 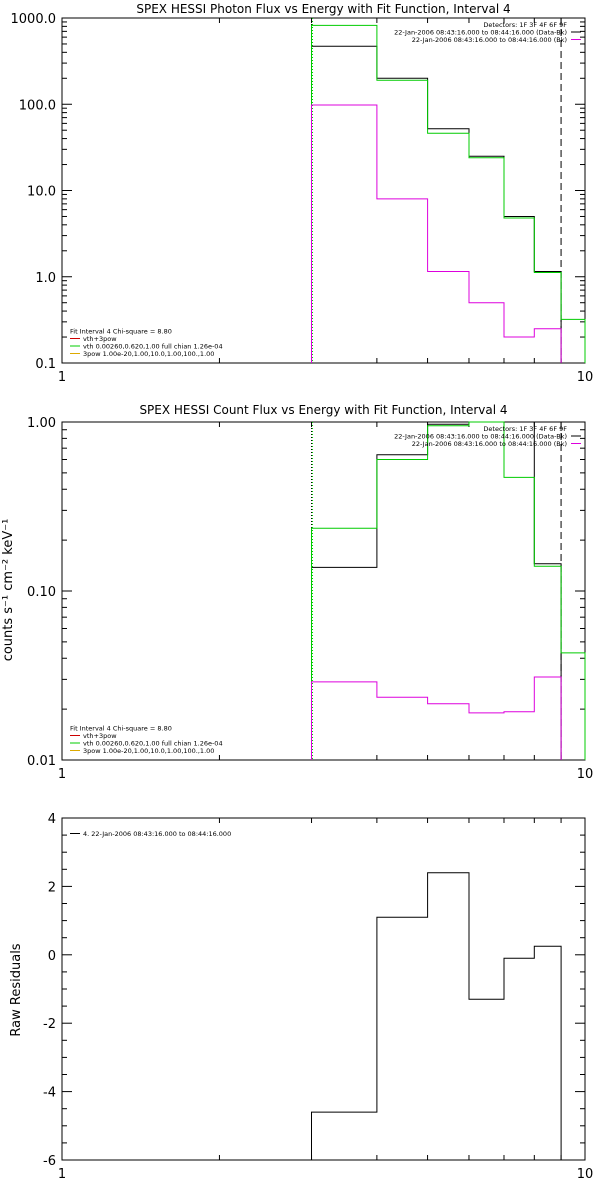 What do you see at coordinates (41, 761) in the screenshot?
I see `y-tick-label: 0.01` at bounding box center [41, 761].